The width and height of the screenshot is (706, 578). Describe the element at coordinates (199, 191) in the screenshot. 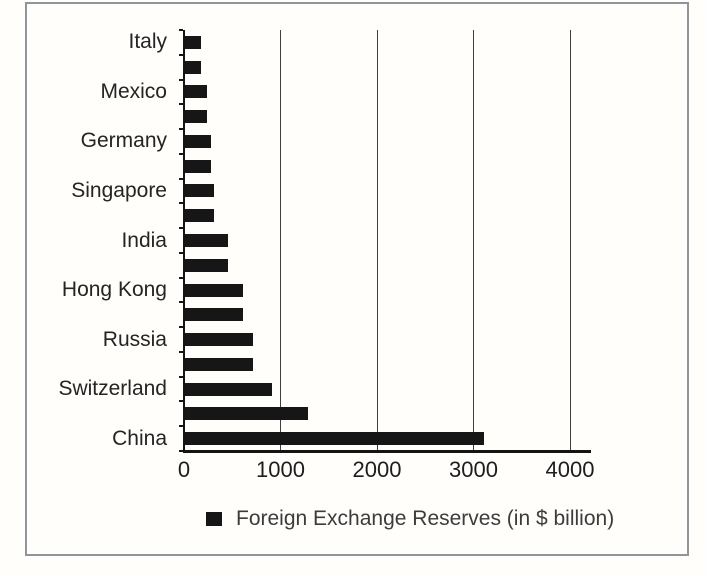

I see `bar-singapore` at that location.